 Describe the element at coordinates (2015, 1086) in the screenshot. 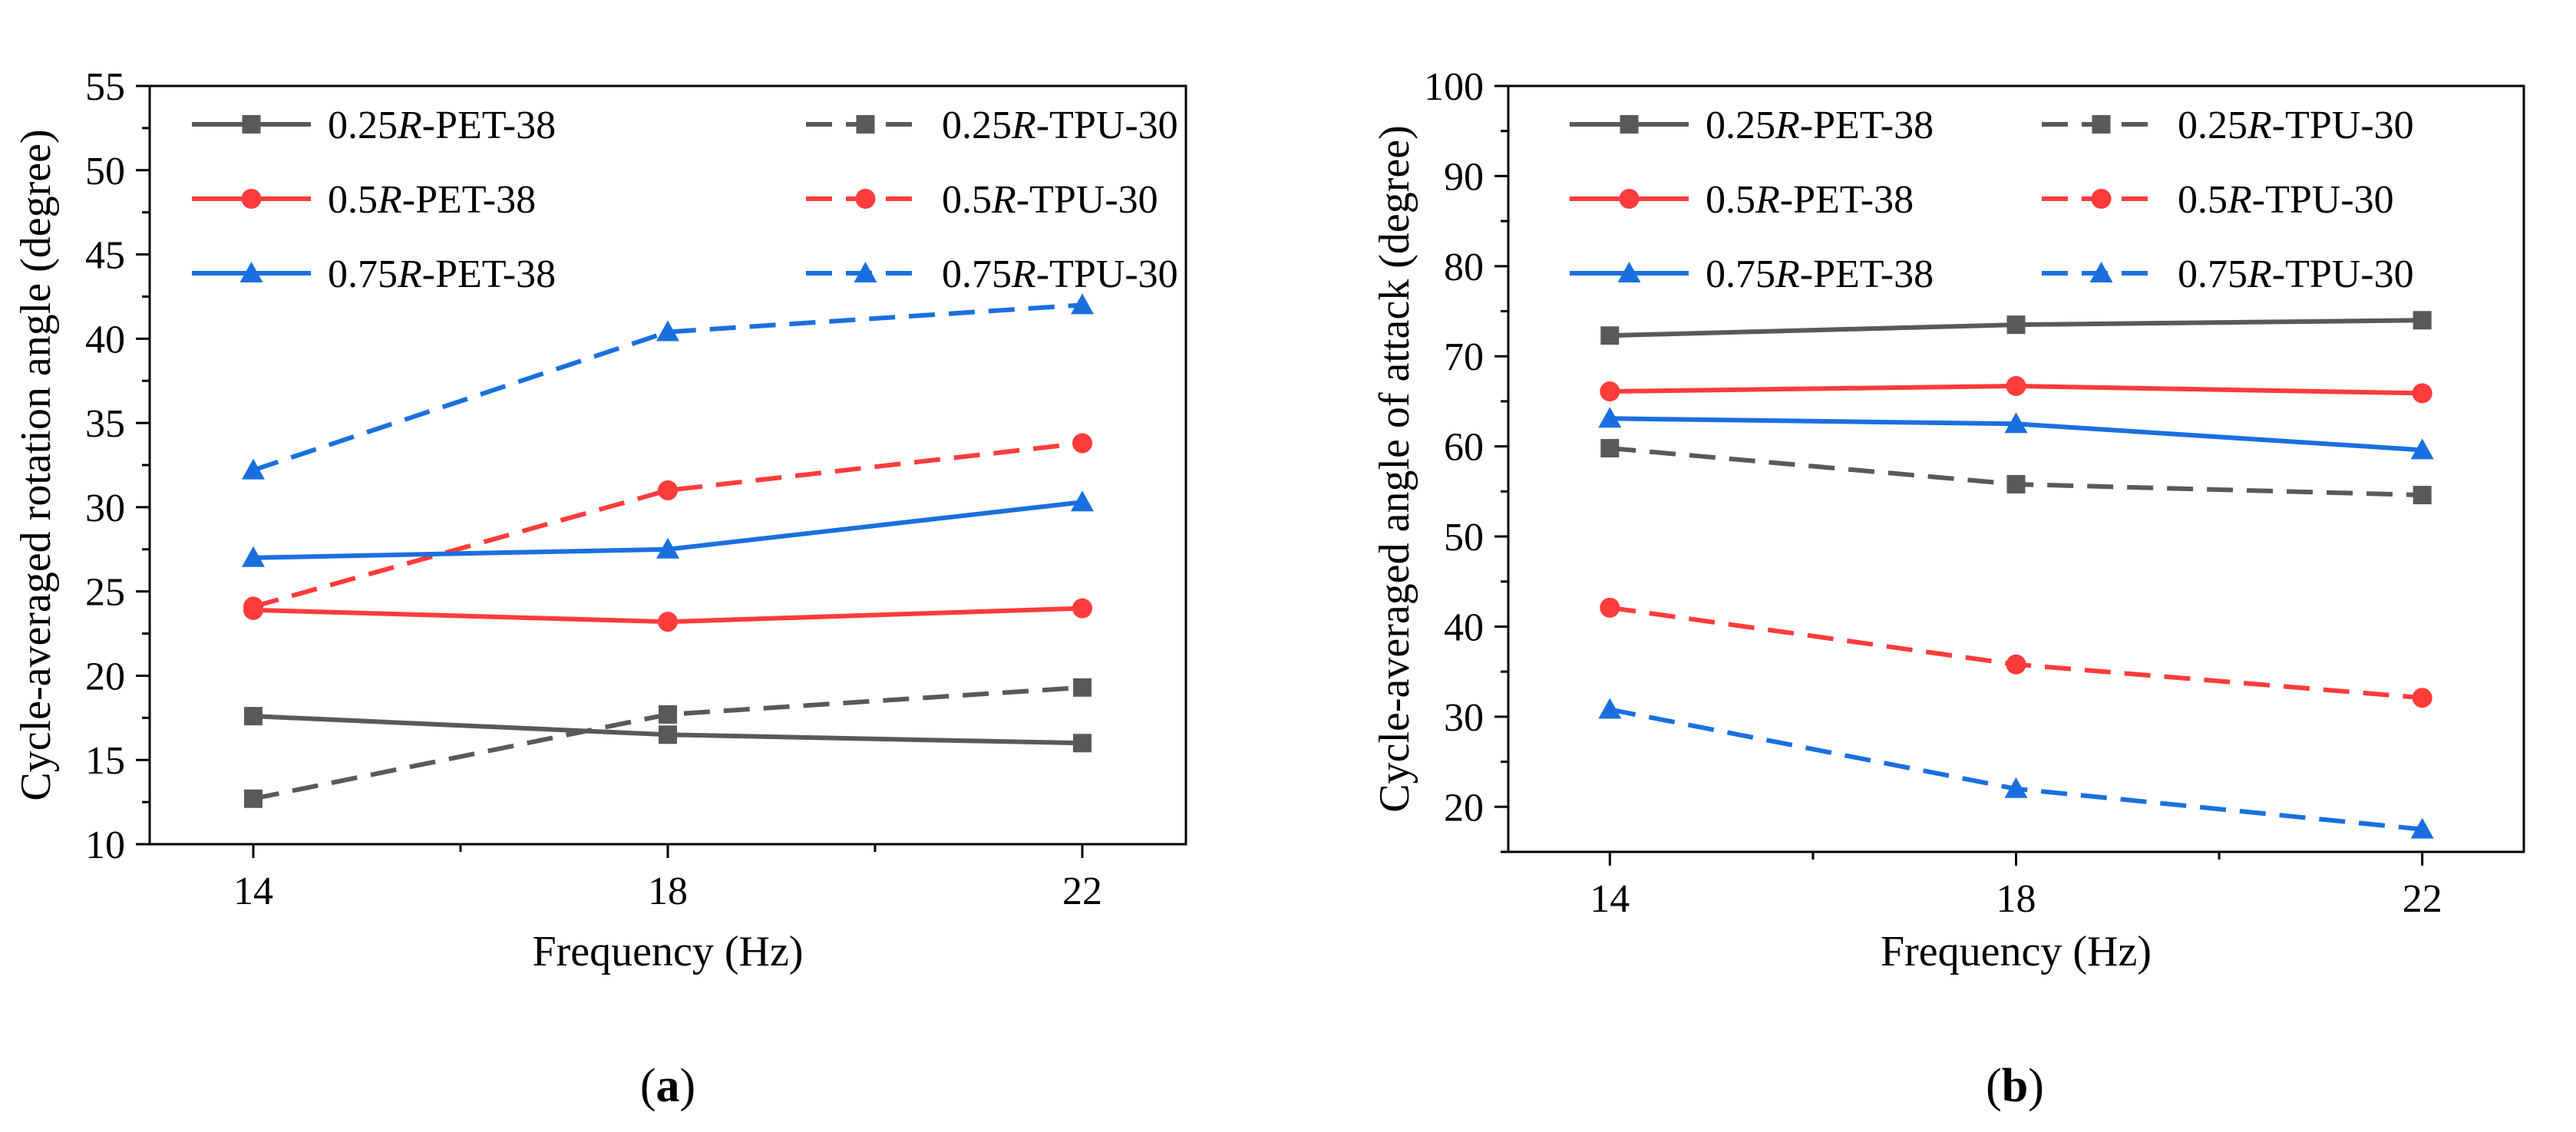

I see `panel-label: (b)` at that location.